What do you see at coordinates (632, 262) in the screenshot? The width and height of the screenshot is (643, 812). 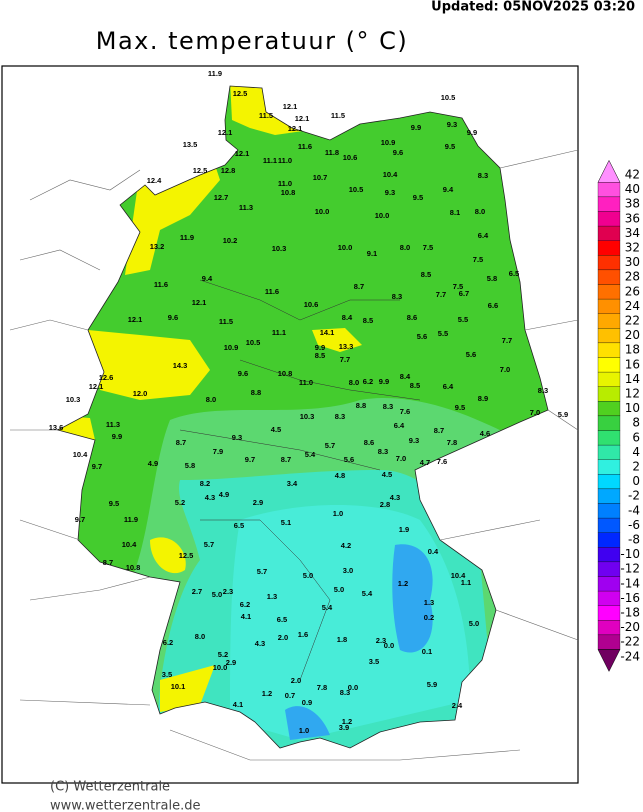 I see `legend-label: 30` at bounding box center [632, 262].